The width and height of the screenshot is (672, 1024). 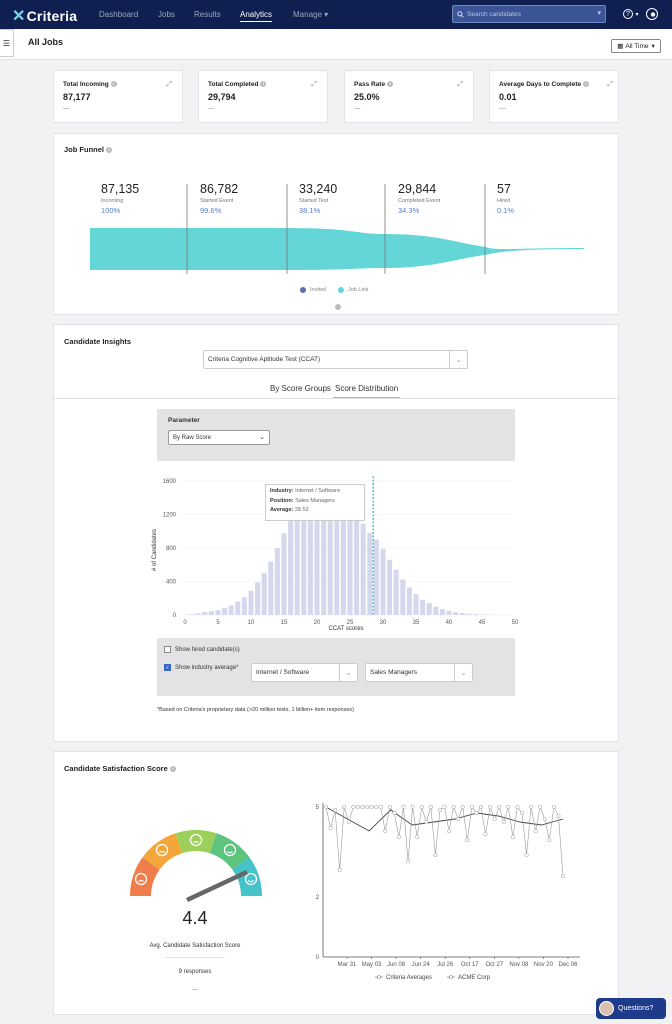 I want to click on show-industry-average-checkbox: ✓ Show industry average*, so click(x=201, y=667).